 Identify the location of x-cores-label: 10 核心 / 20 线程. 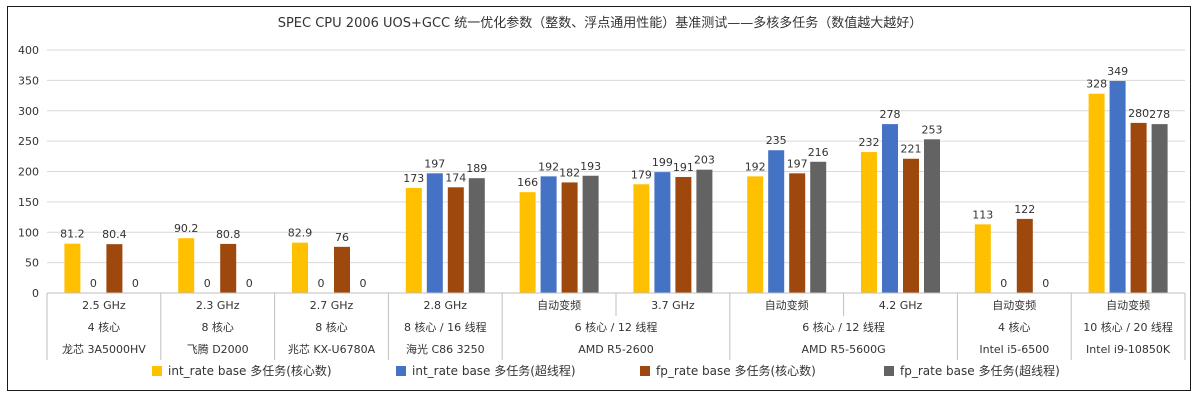
(1128, 327).